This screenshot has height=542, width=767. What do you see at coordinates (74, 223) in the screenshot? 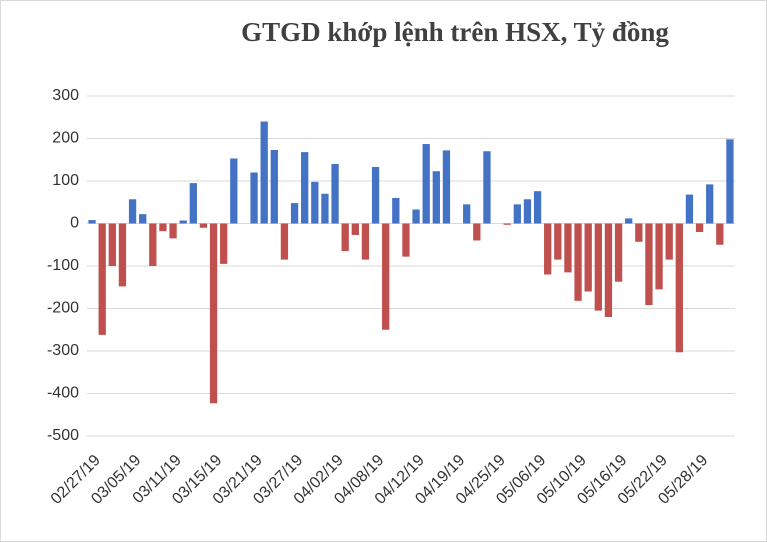
I see `y-tick-label: 0` at bounding box center [74, 223].